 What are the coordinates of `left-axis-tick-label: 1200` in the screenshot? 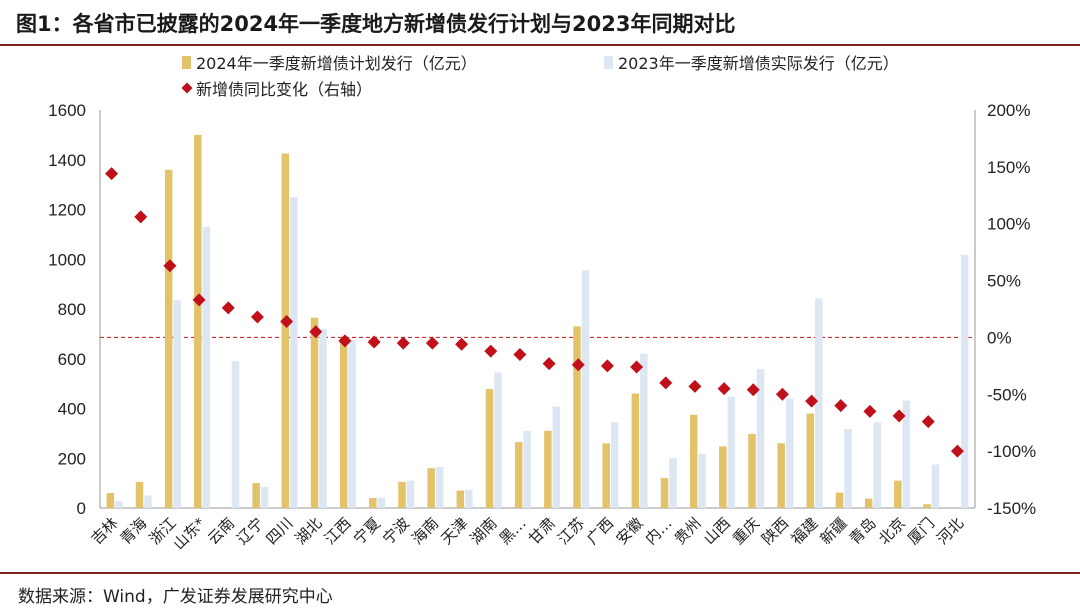 It's located at (67, 210).